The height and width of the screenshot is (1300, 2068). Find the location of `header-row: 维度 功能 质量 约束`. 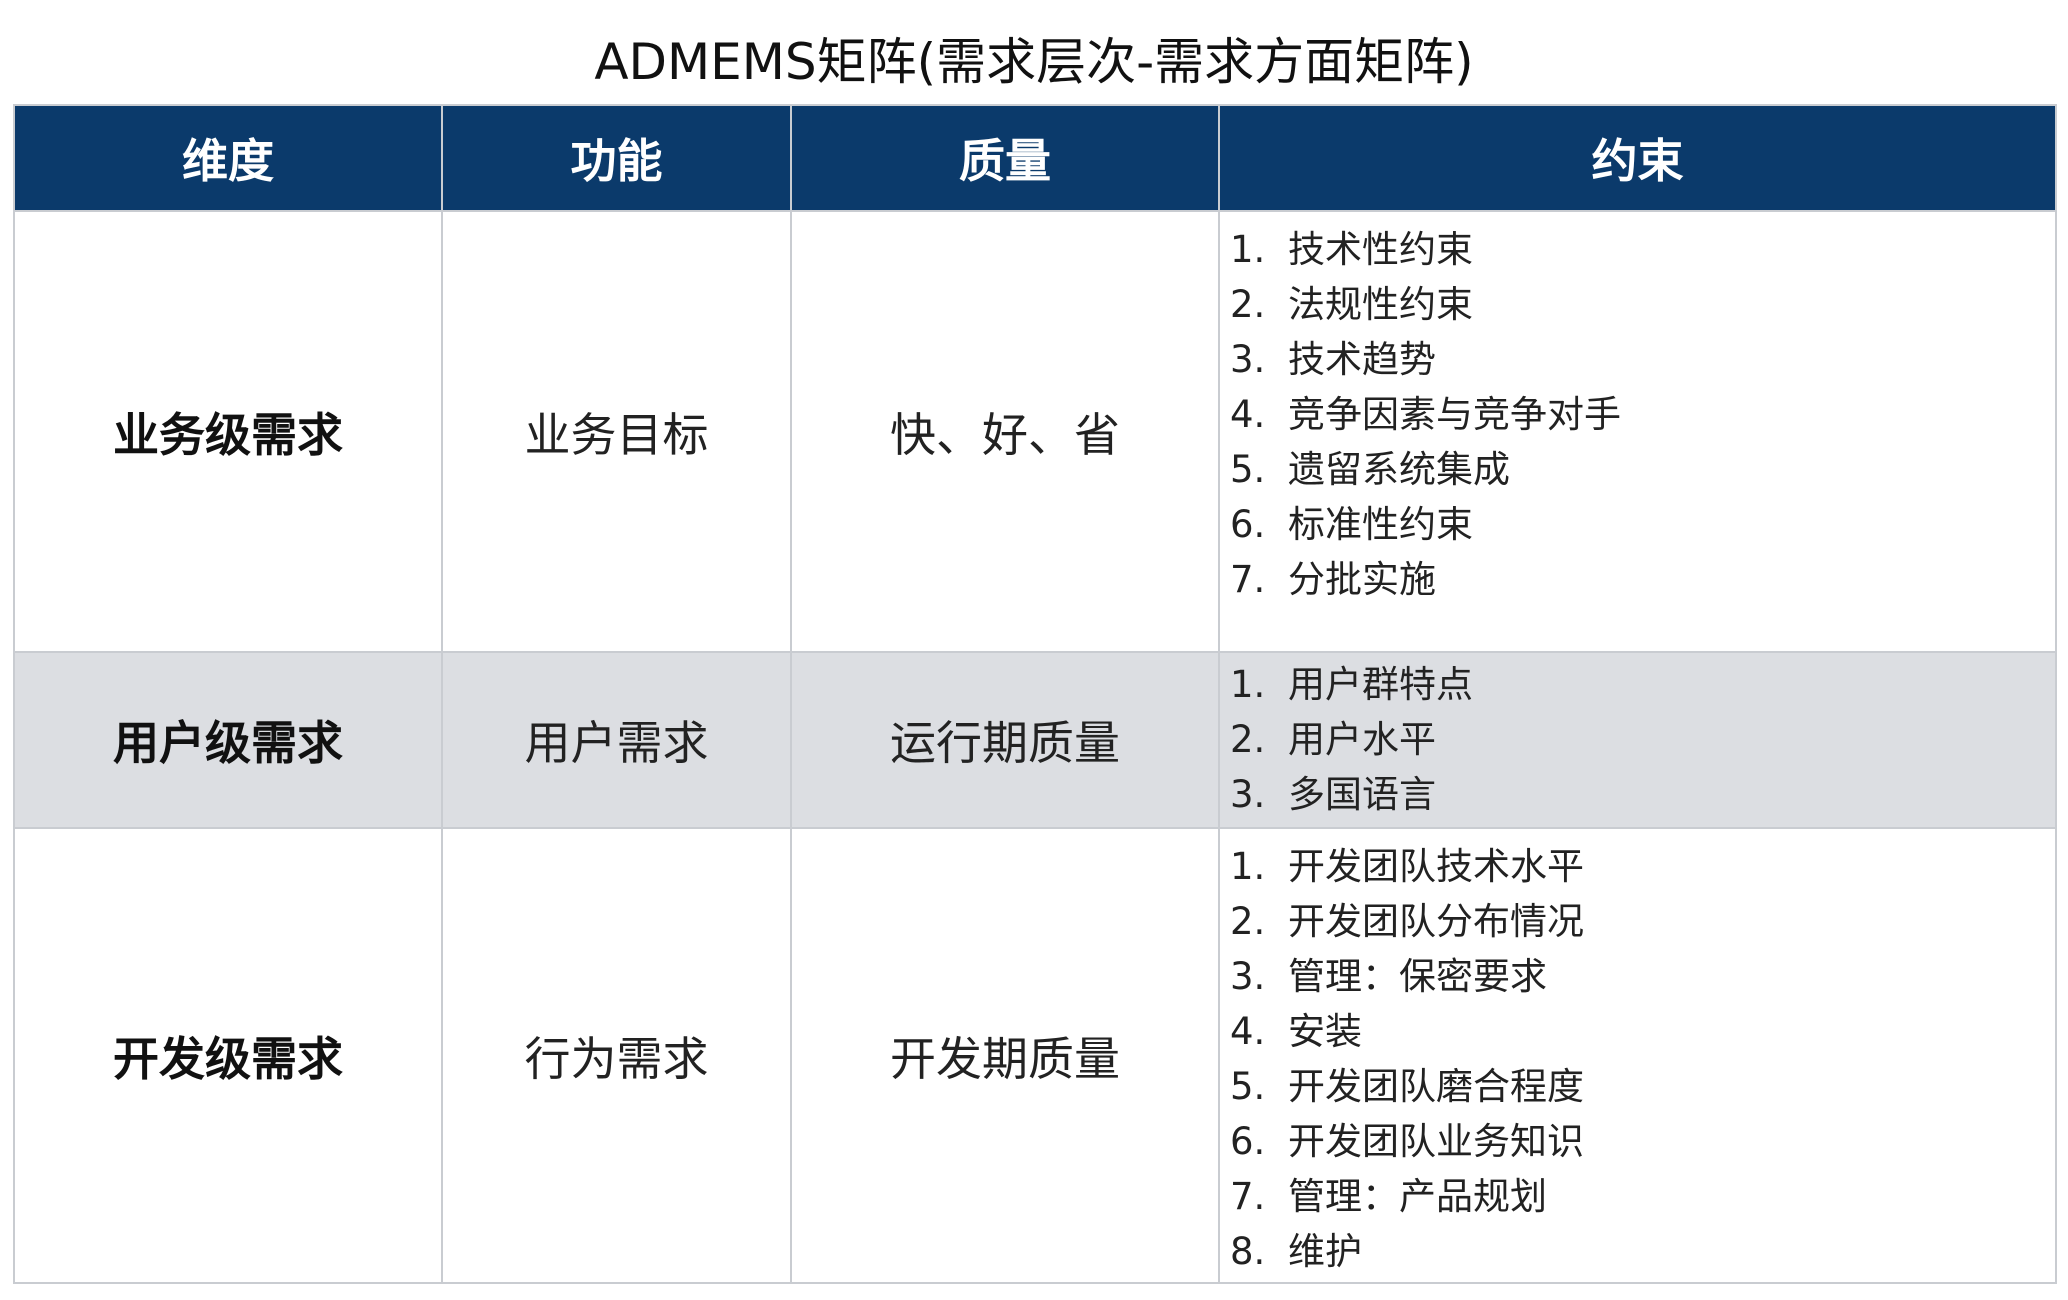

header-row: 维度 功能 质量 约束 is located at coordinates (1035, 158).